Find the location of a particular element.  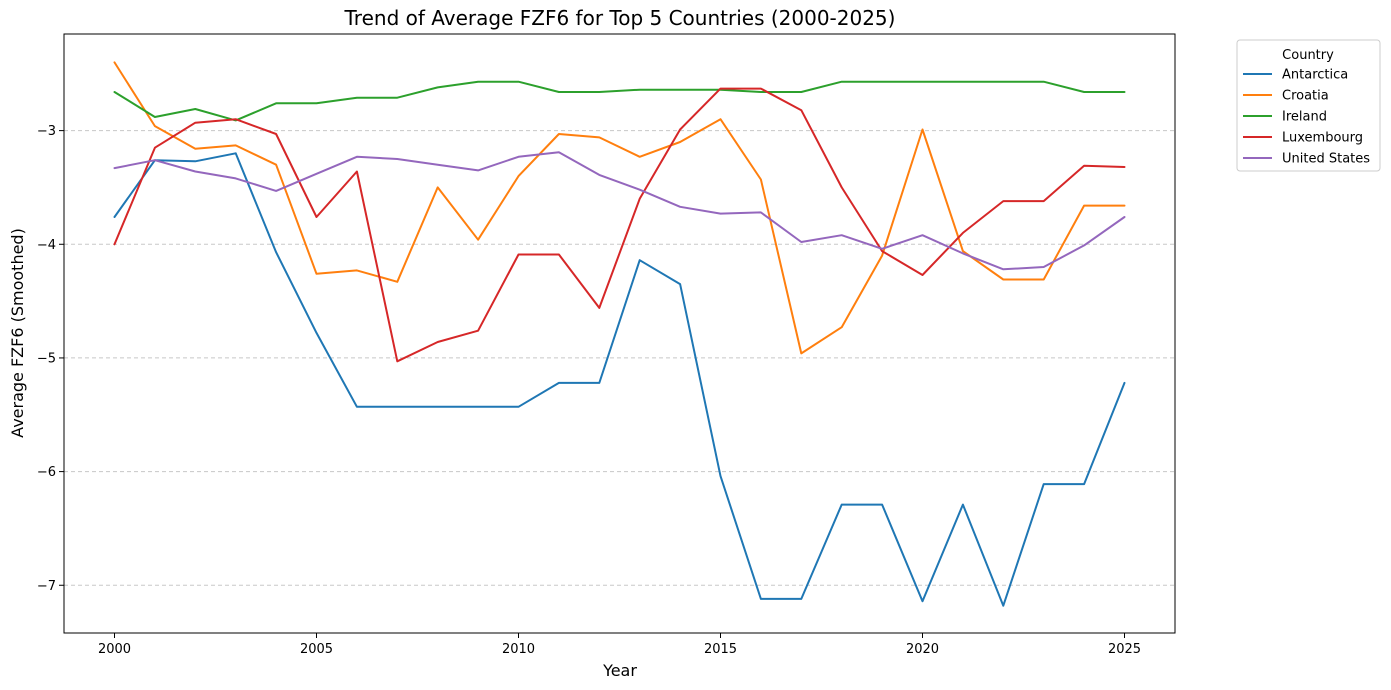

legend-label: Croatia is located at coordinates (1305, 96).